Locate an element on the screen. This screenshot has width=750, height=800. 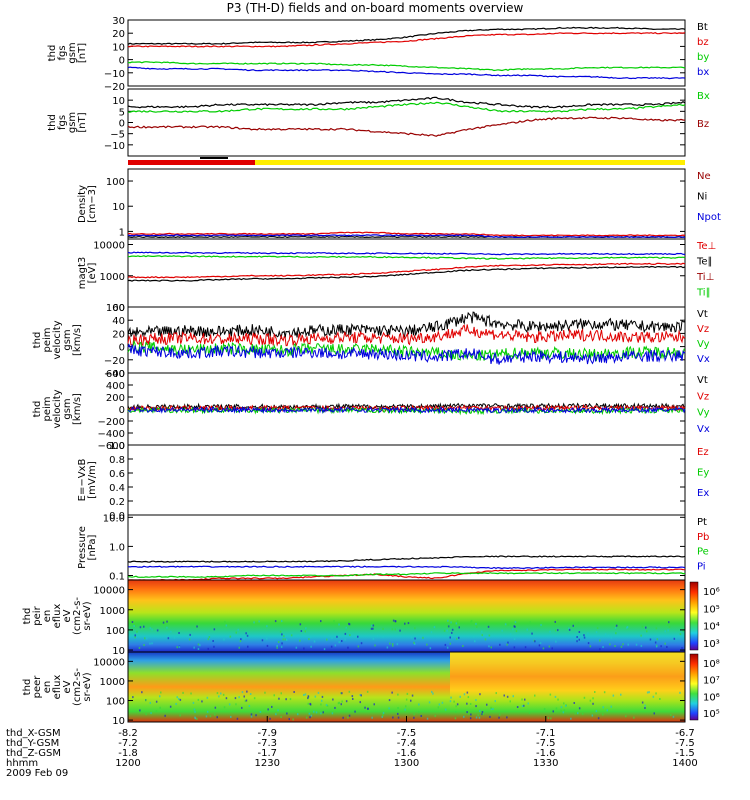
panel-4: 10000 1000 100 magt3 [eV] Te⊥ Te∥ Ti⊥ Ti∥ is located at coordinates (396, 276).